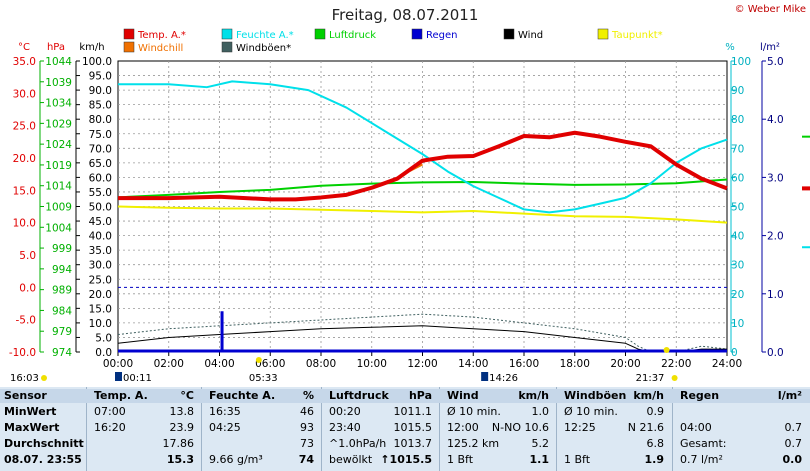 The width and height of the screenshot is (810, 471). I want to click on table-cell-value: 1.9, so click(654, 459).